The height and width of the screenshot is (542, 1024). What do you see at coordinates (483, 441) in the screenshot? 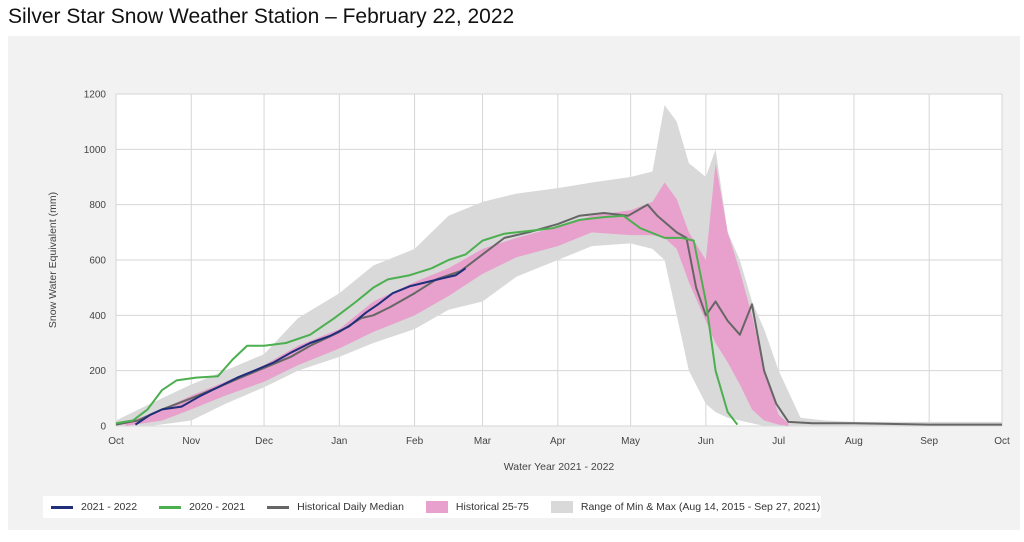
I see `x-tick-label: Mar` at bounding box center [483, 441].